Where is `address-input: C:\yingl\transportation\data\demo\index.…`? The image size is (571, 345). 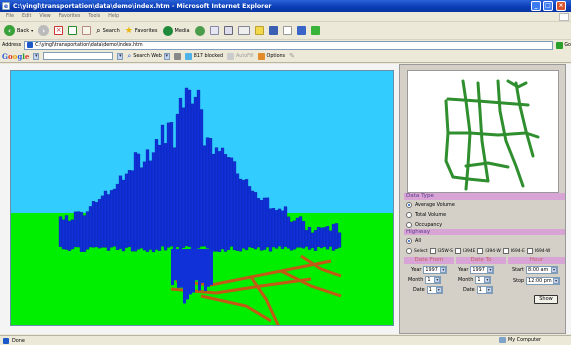
address-input: C:\yingl\transportation\data\demo\index.… is located at coordinates (289, 45).